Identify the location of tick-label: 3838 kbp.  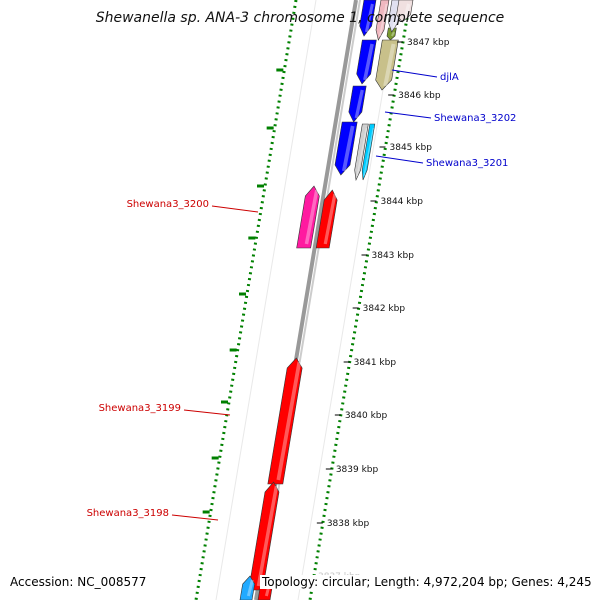
(348, 524).